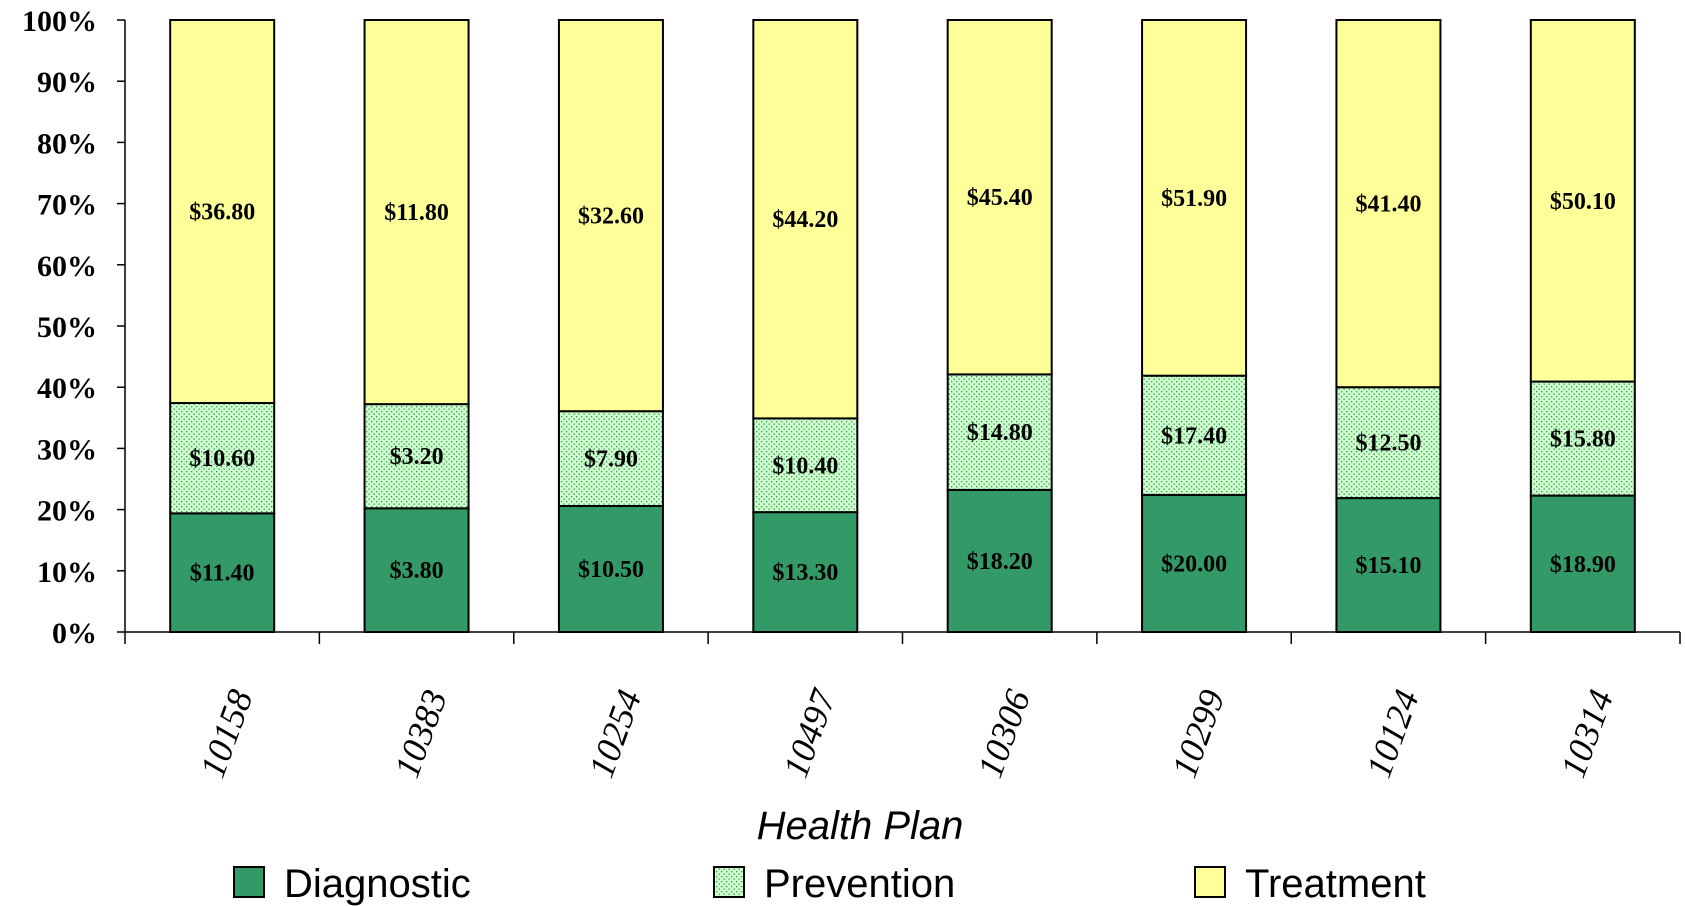 The height and width of the screenshot is (906, 1685). What do you see at coordinates (67, 449) in the screenshot?
I see `y-tick-label: 30%` at bounding box center [67, 449].